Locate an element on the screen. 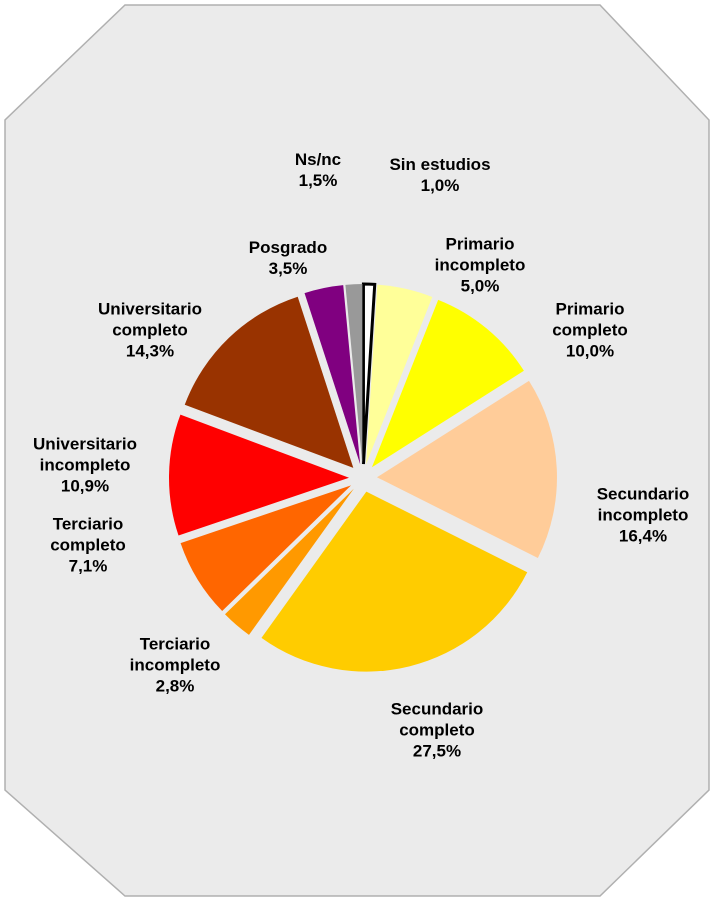  value-label: 10,9% is located at coordinates (85, 486).